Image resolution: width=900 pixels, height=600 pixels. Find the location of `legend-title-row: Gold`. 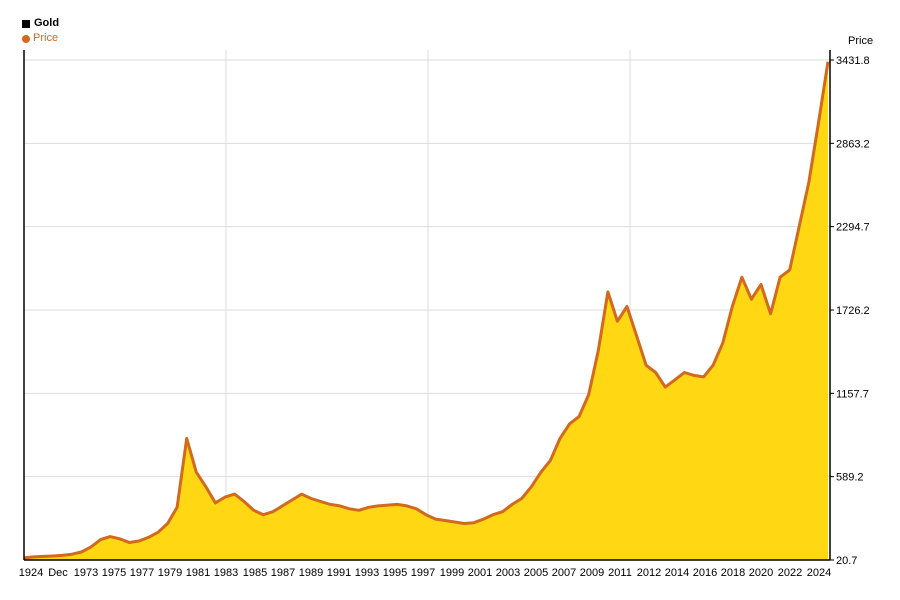

legend-title-row: Gold is located at coordinates (40, 23).